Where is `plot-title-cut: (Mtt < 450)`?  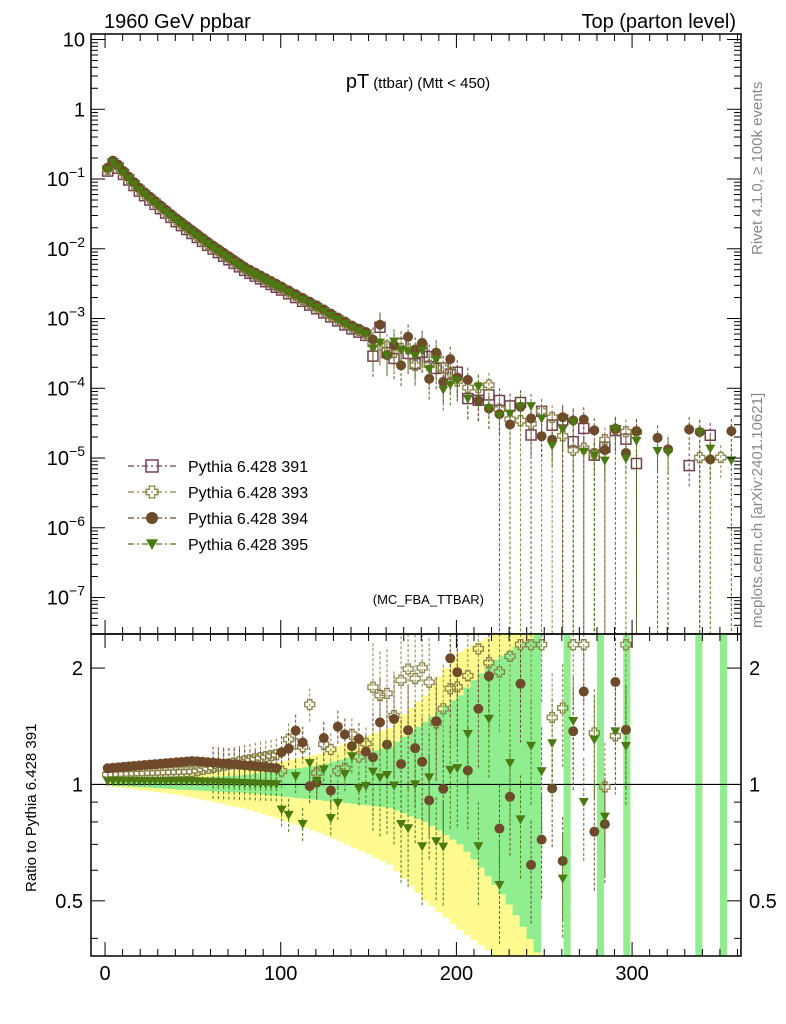
plot-title-cut: (Mtt < 450) is located at coordinates (453, 83).